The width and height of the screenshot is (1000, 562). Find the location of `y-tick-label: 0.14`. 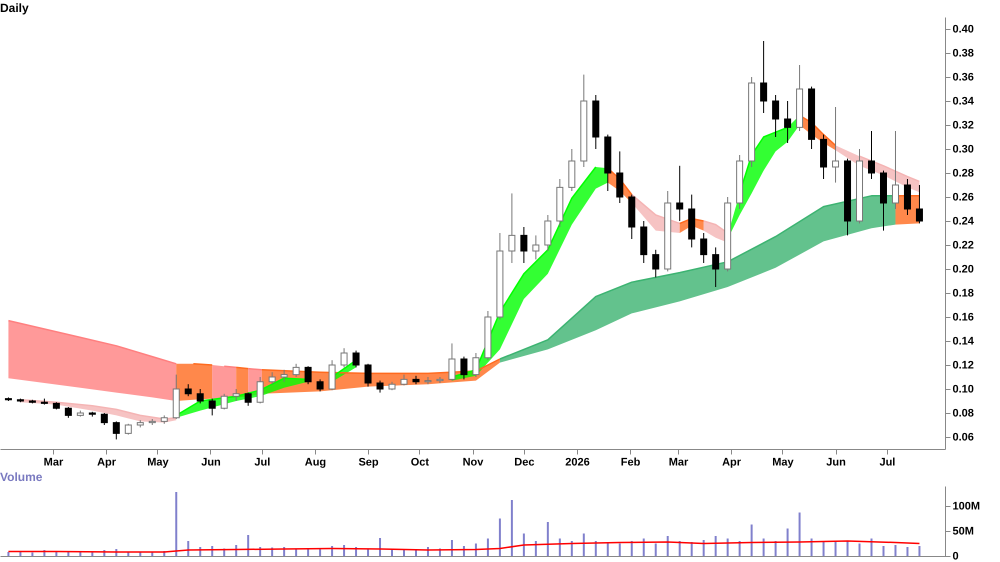

y-tick-label: 0.14 is located at coordinates (963, 342).